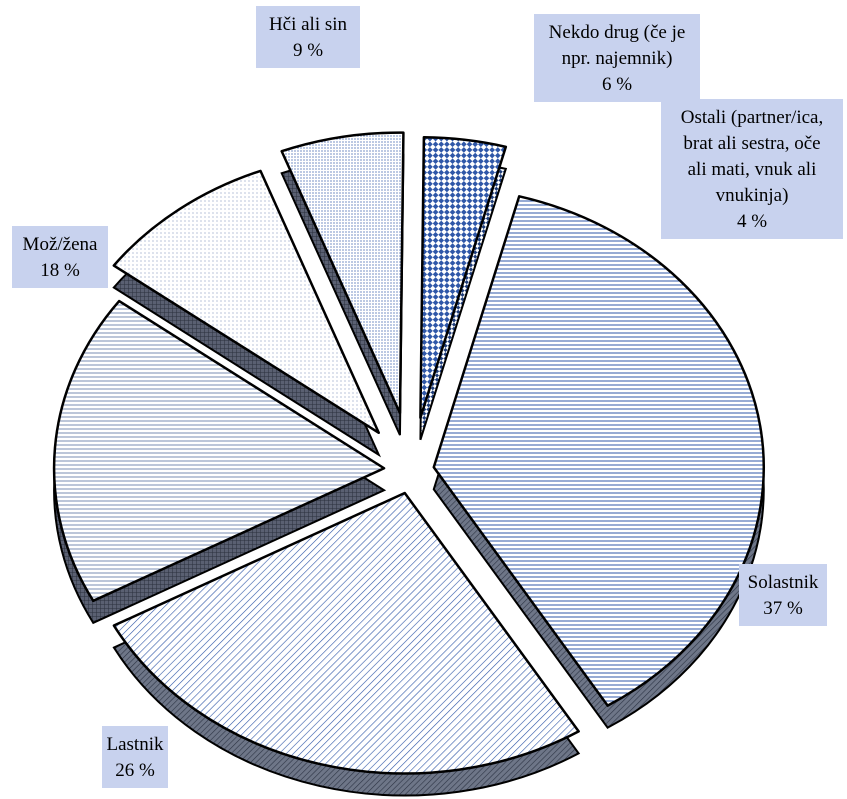 The width and height of the screenshot is (847, 799). What do you see at coordinates (617, 32) in the screenshot?
I see `slice-label-line: Nekdo drug (če je` at bounding box center [617, 32].